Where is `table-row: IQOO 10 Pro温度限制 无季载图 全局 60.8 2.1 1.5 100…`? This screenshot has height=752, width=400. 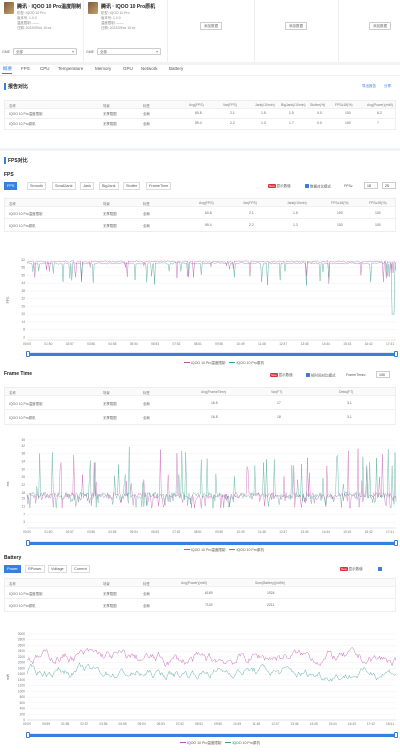
table-row: IQOO 10 Pro温度限制 无季载图 全局 60.8 2.1 1.5 100… is located at coordinates (200, 213).